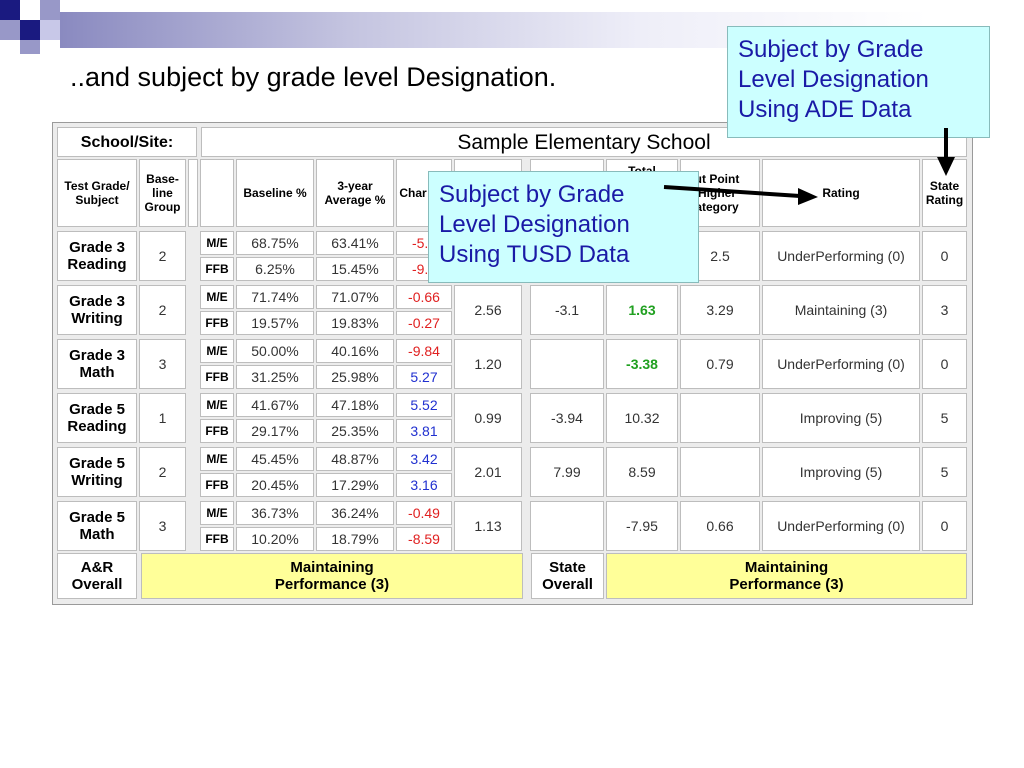  What do you see at coordinates (841, 418) in the screenshot?
I see `row-rating: Improving (5)` at bounding box center [841, 418].